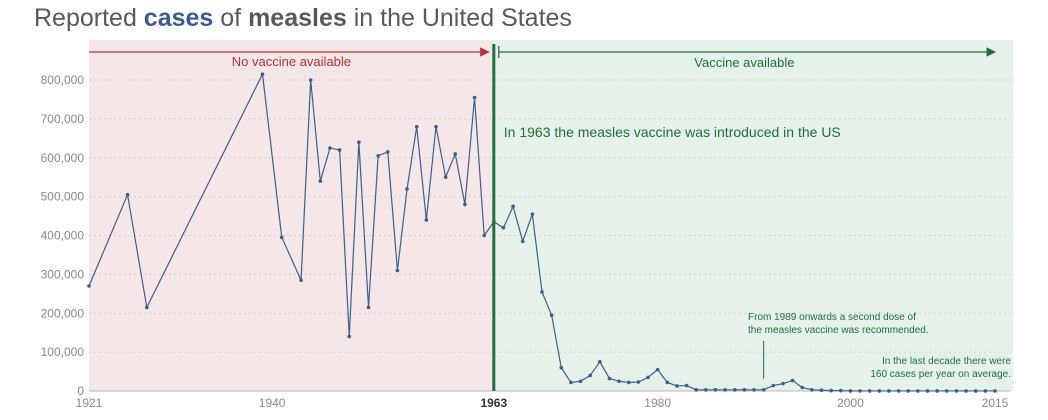  Describe the element at coordinates (178, 18) in the screenshot. I see `title-keyword-cases: cases` at that location.